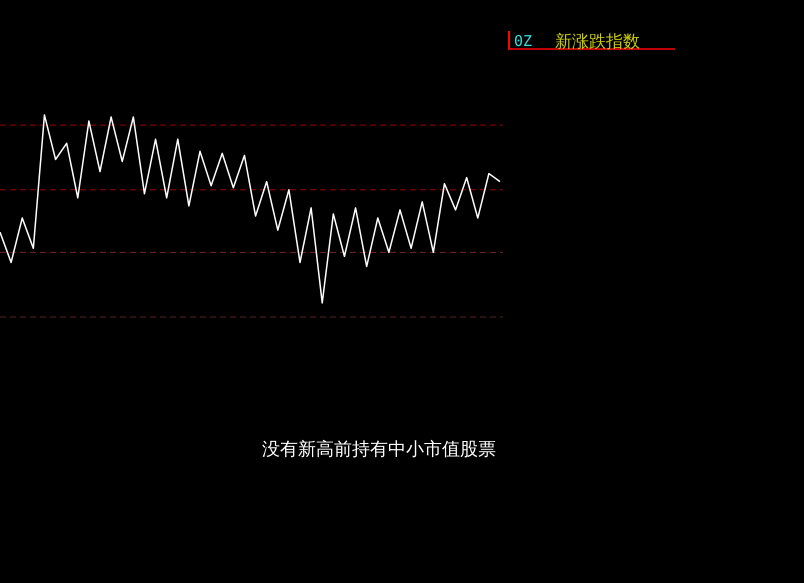 This screenshot has width=804, height=583. Describe the element at coordinates (523, 41) in the screenshot. I see `text: 0Z` at that location.